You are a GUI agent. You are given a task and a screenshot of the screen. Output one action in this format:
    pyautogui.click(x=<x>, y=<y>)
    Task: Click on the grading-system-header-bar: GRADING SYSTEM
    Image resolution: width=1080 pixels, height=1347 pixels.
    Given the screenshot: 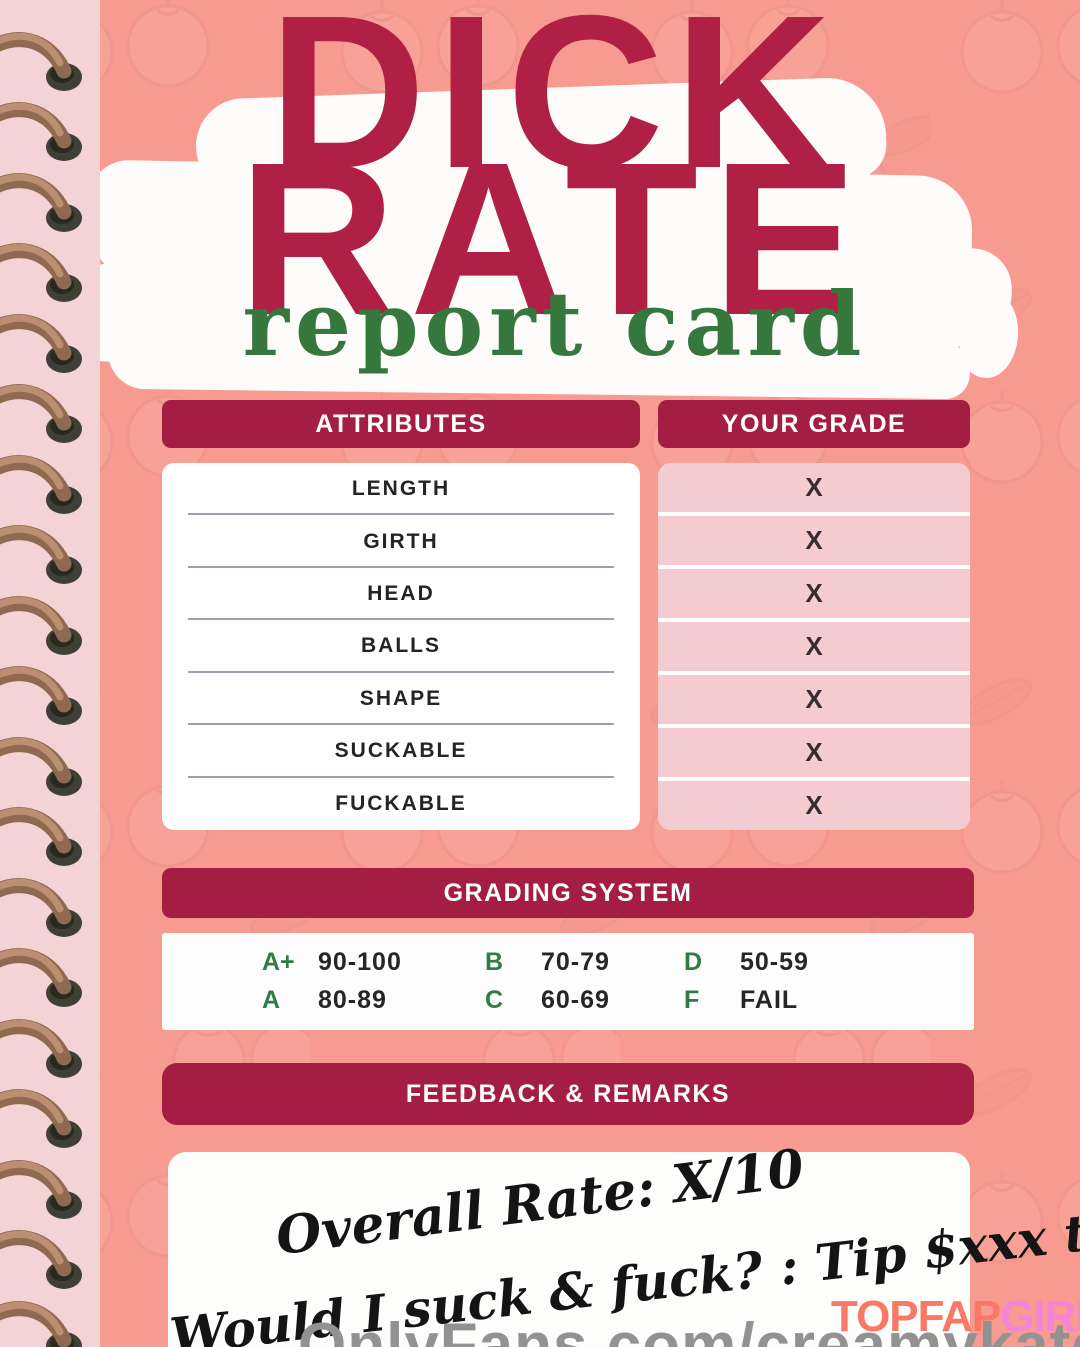 What is the action you would take?
    pyautogui.click(x=568, y=893)
    